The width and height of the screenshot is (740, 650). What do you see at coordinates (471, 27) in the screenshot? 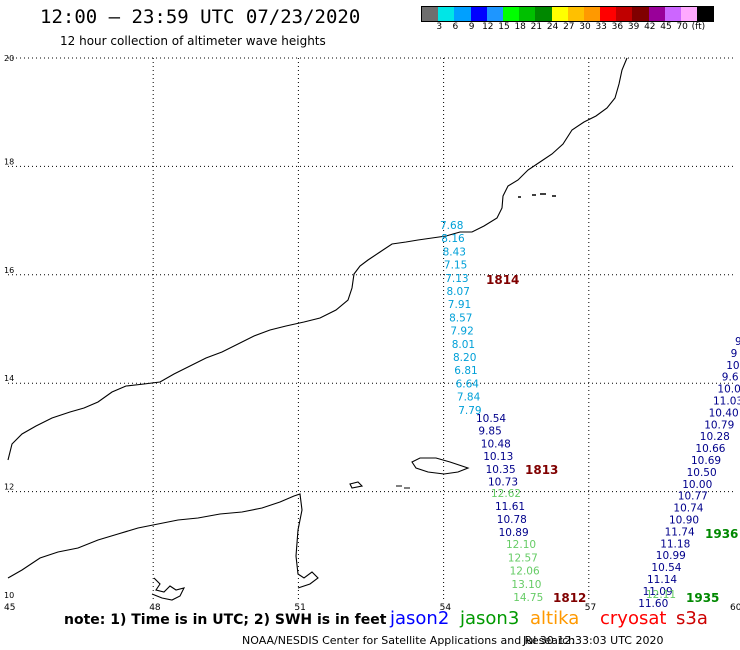
I see `colorbar-label: 9` at bounding box center [471, 27].